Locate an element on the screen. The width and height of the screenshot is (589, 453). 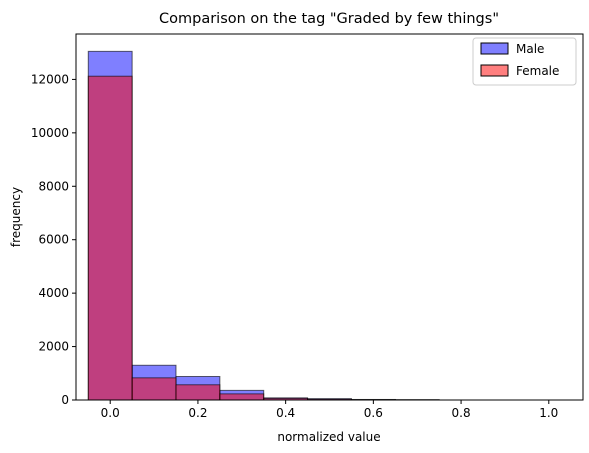
y-tick-label: 12000 is located at coordinates (50, 79).